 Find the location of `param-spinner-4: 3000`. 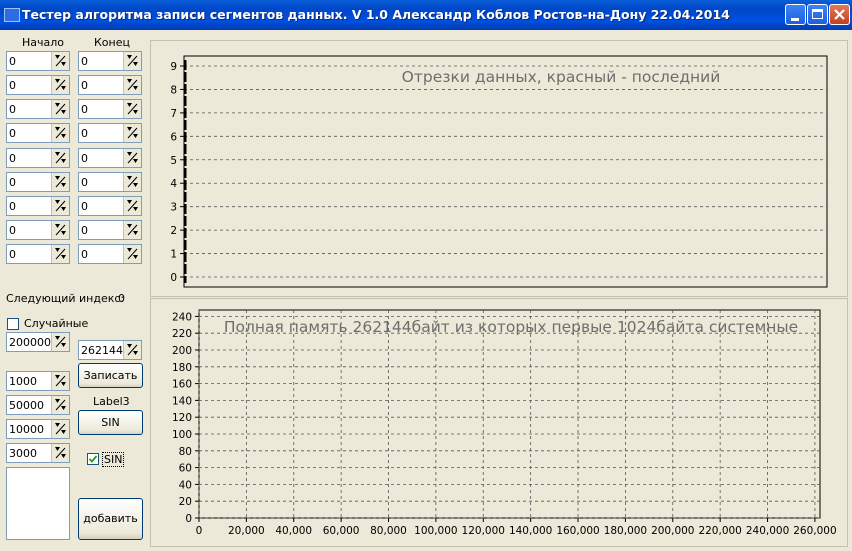

param-spinner-4: 3000 is located at coordinates (38, 453).